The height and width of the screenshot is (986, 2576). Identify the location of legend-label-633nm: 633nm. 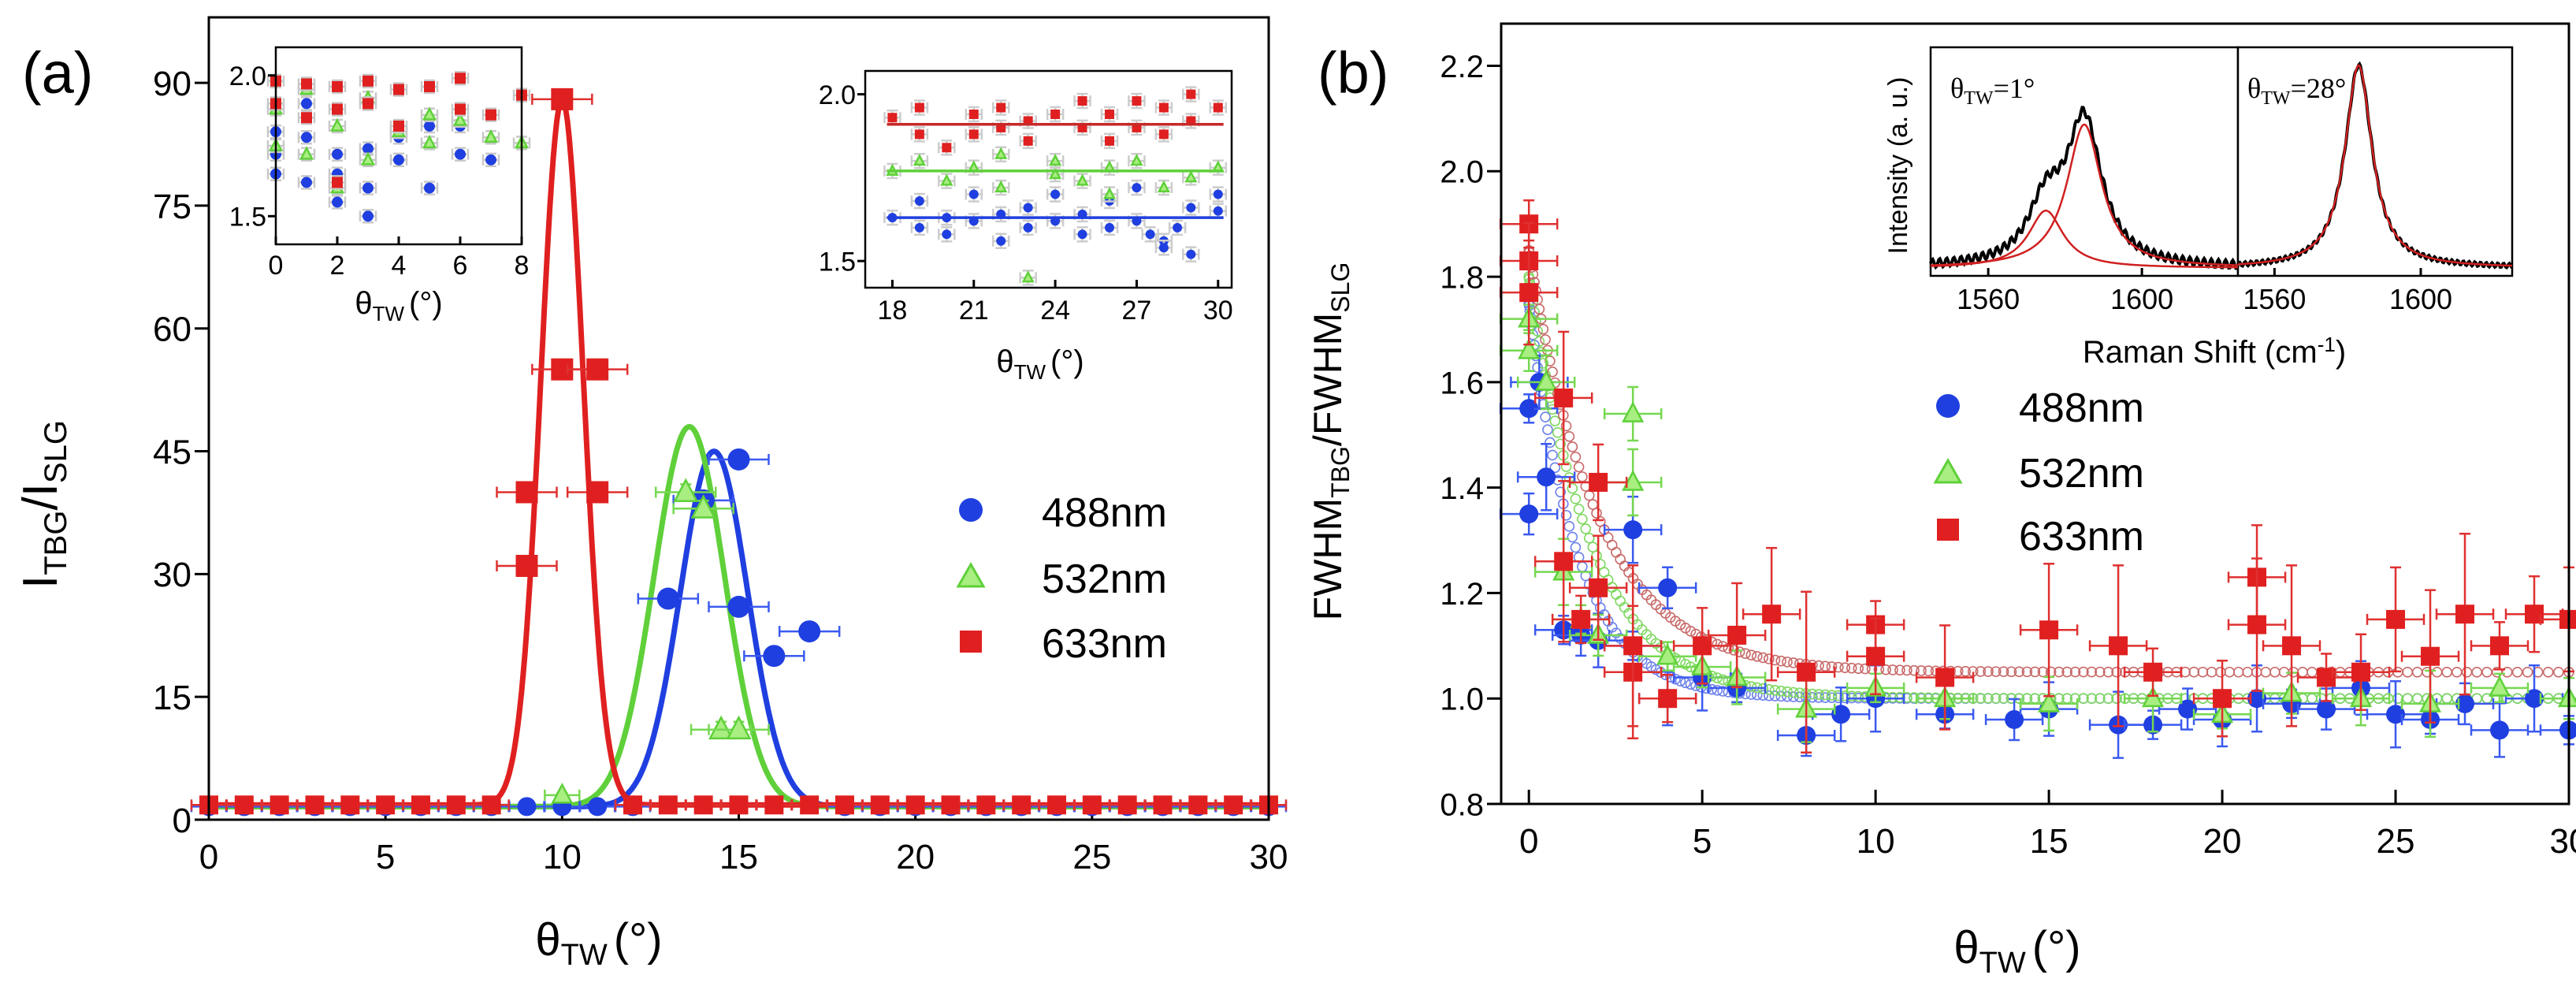
(1104, 644).